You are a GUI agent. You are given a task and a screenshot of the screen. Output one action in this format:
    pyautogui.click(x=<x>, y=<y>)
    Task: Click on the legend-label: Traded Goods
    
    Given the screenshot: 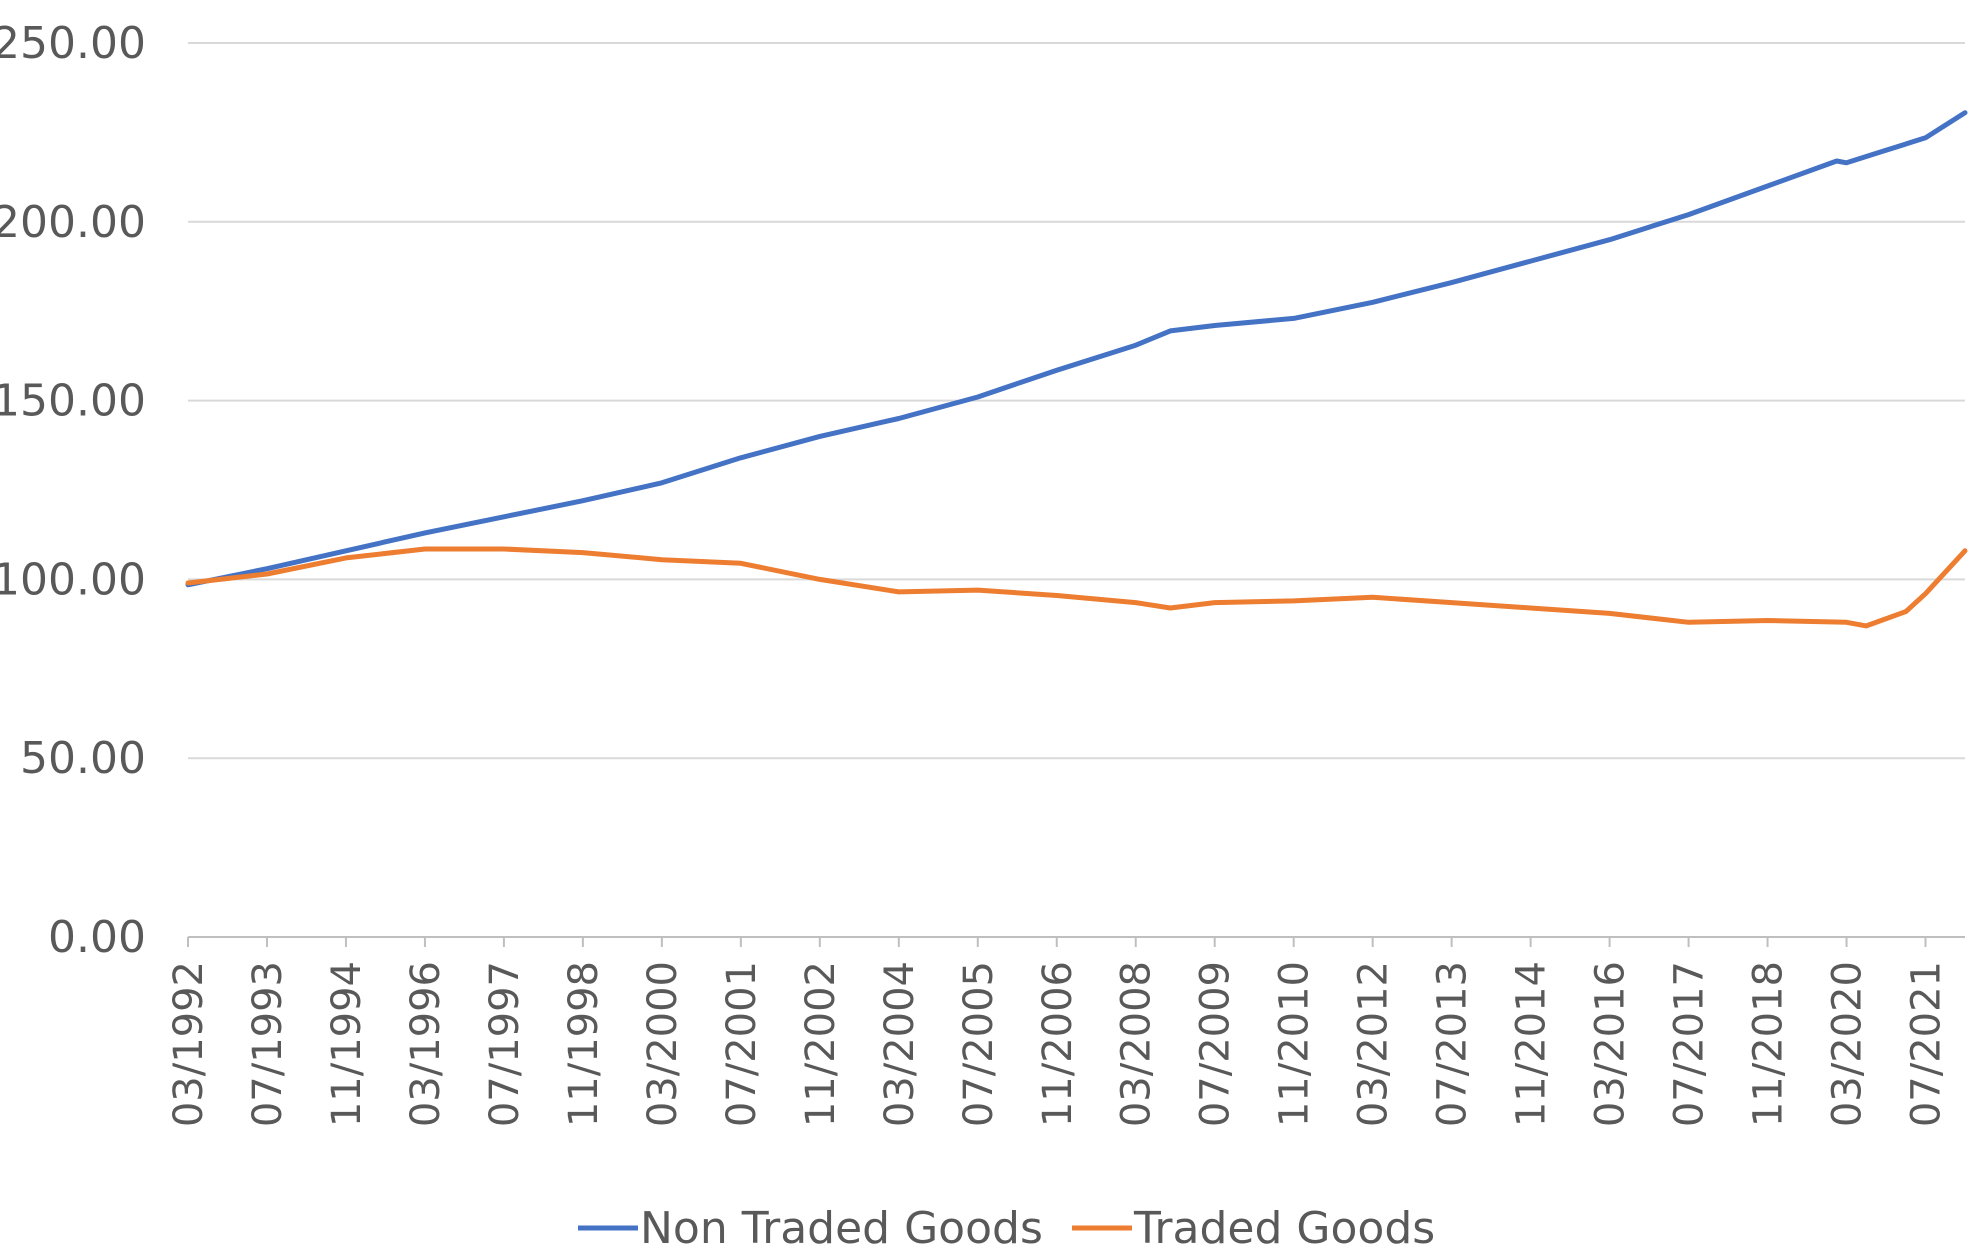 What is the action you would take?
    pyautogui.click(x=1284, y=1228)
    